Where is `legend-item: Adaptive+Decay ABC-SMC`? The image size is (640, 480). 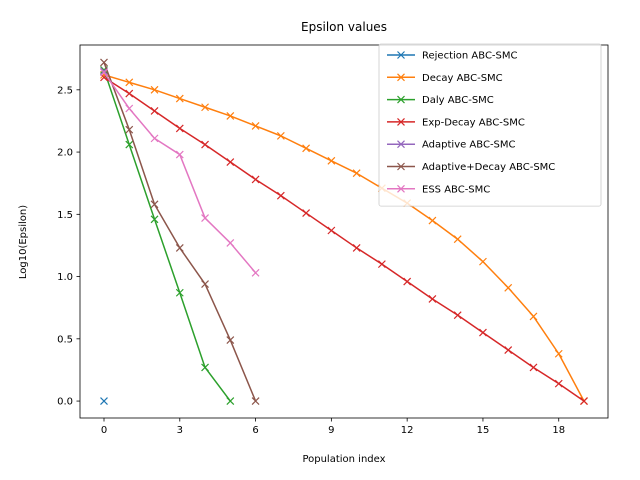
legend-item: Adaptive+Decay ABC-SMC is located at coordinates (471, 167).